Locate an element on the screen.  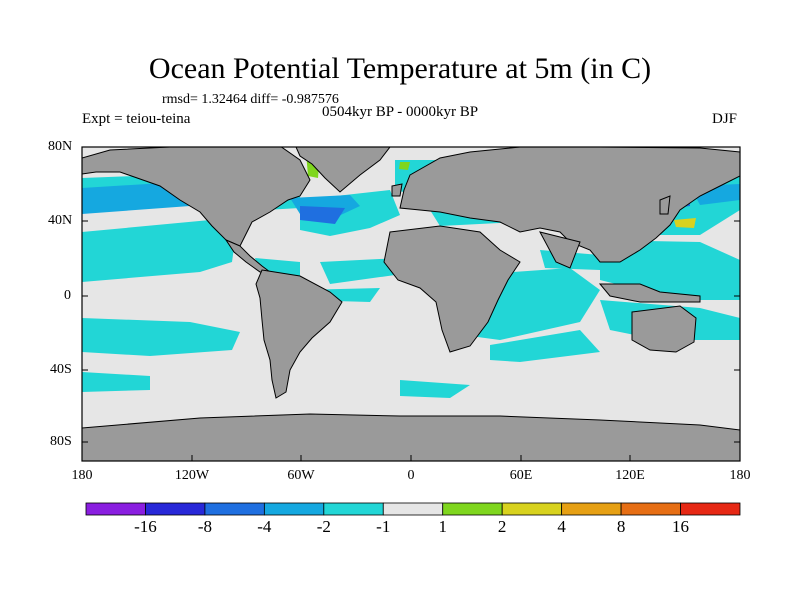
season-label: DJF is located at coordinates (725, 119).